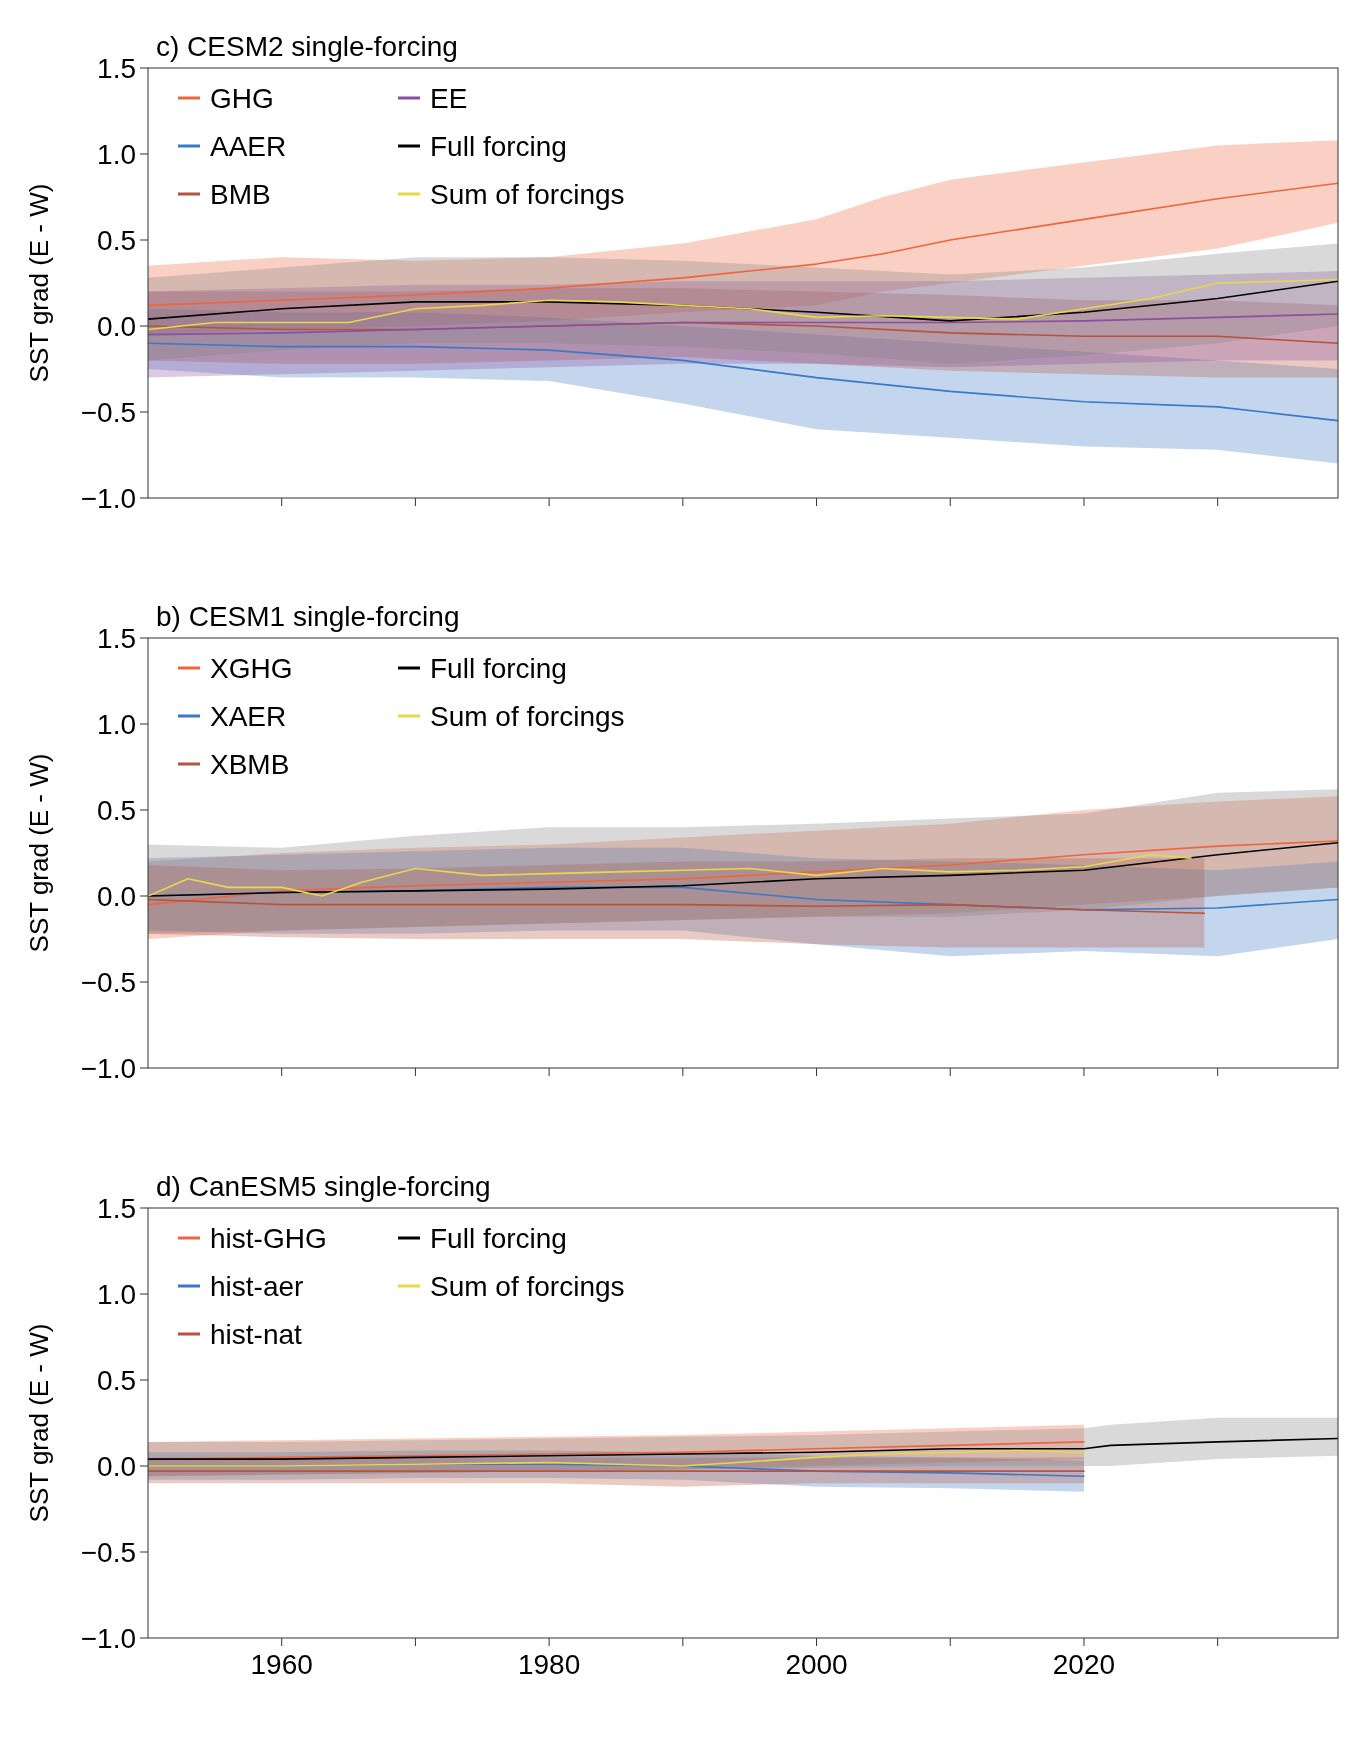 The width and height of the screenshot is (1357, 1745). Describe the element at coordinates (308, 616) in the screenshot. I see `chart-title: b) CESM1 single-forcing` at that location.